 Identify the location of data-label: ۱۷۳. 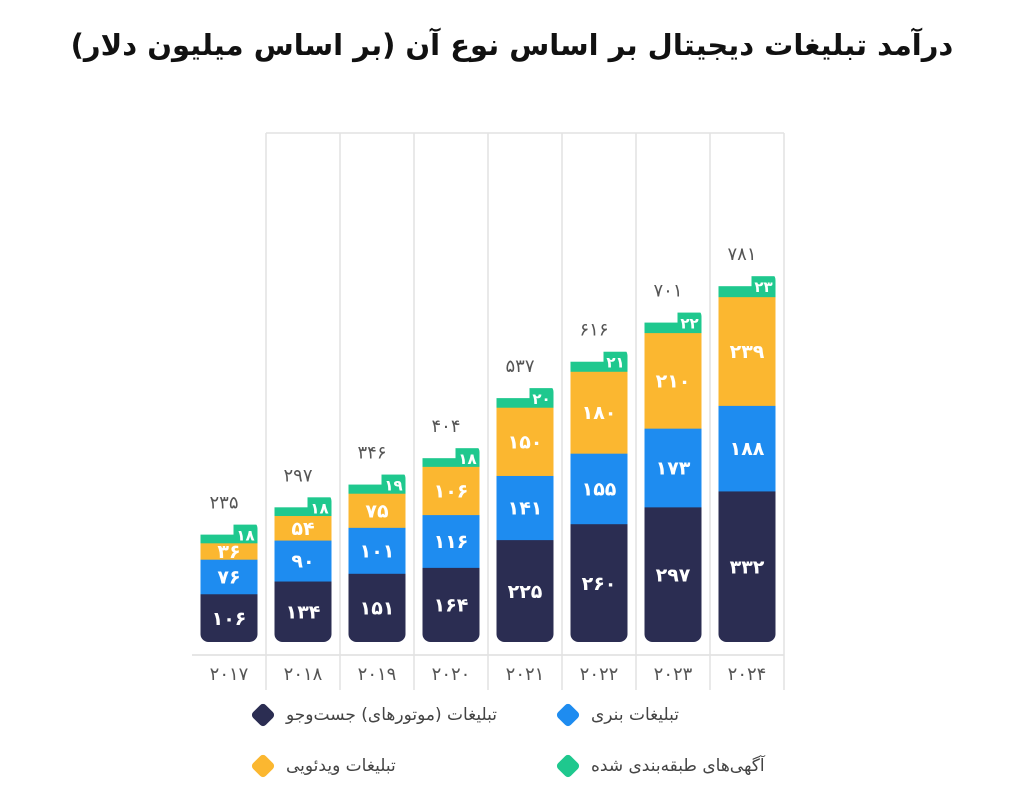
(673, 469).